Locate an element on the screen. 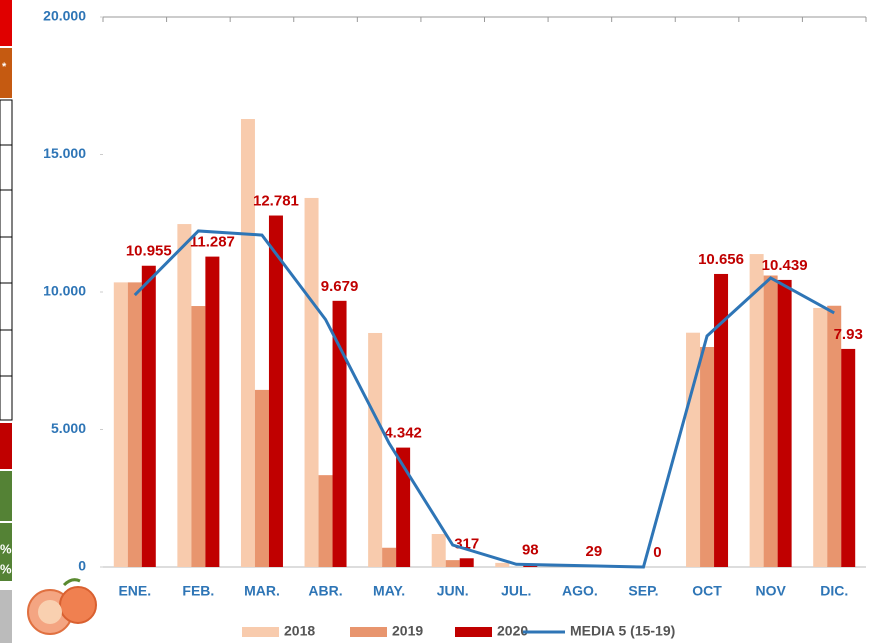 This screenshot has width=869, height=643. x-tick-label: JUL. is located at coordinates (516, 591).